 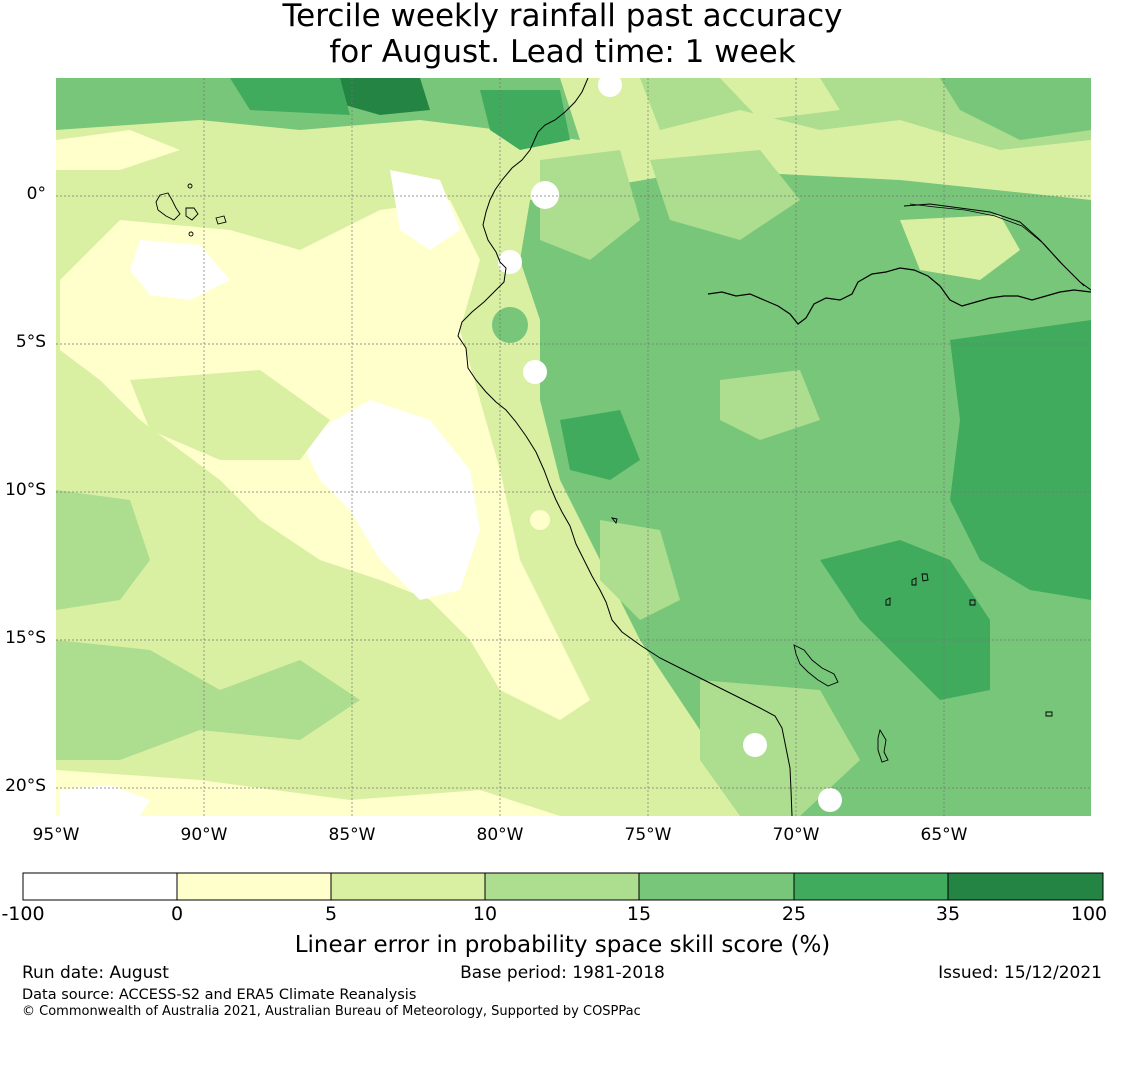 I want to click on ocean-moderate-zone-mid, so click(x=230, y=415).